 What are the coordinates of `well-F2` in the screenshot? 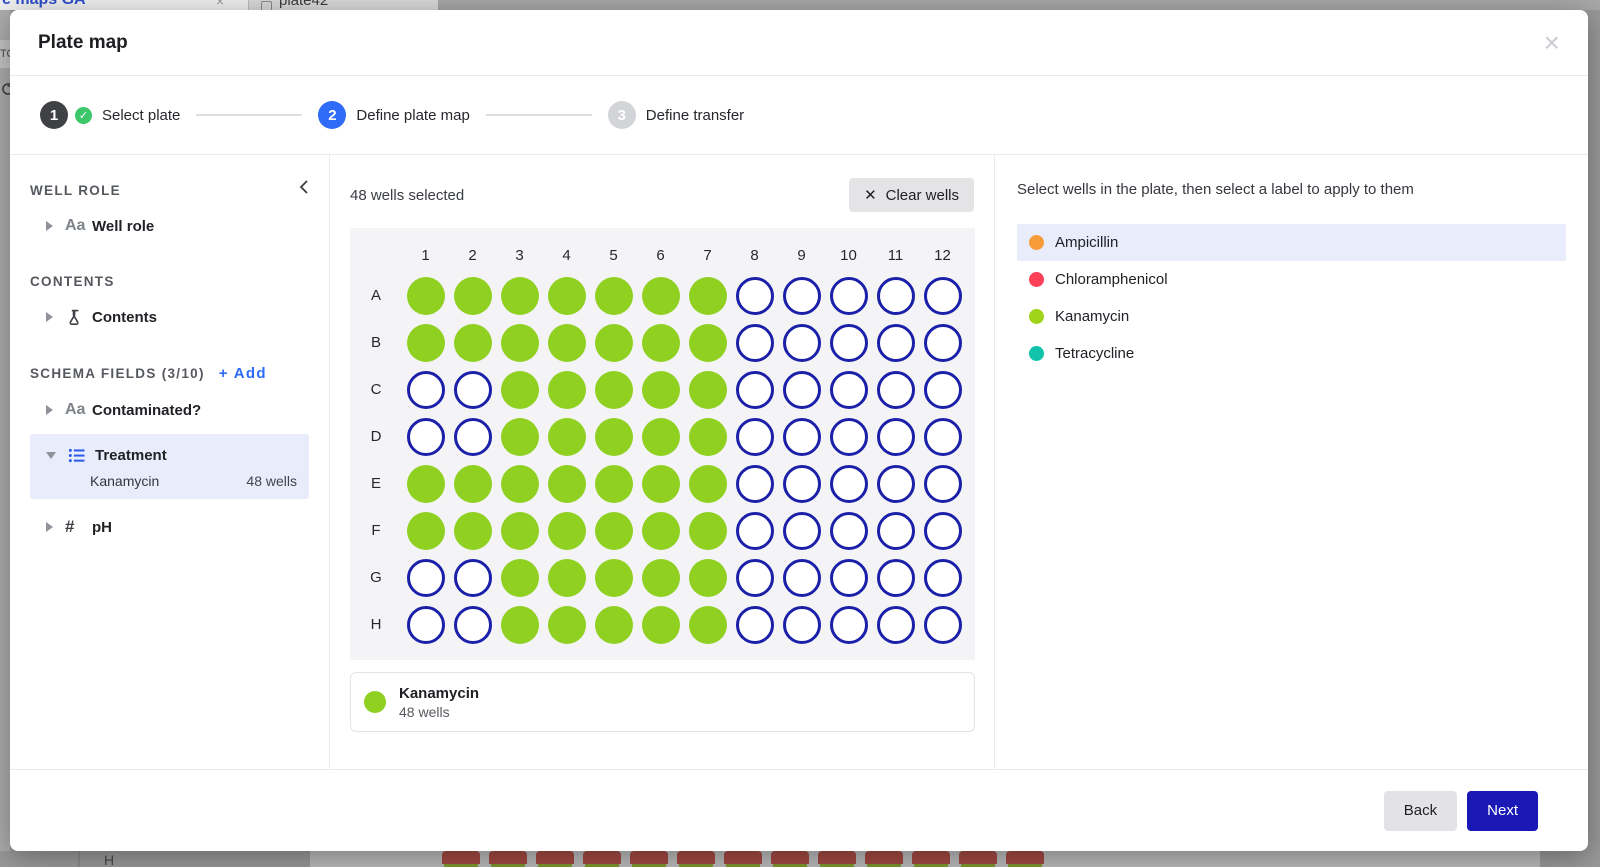 It's located at (472, 530).